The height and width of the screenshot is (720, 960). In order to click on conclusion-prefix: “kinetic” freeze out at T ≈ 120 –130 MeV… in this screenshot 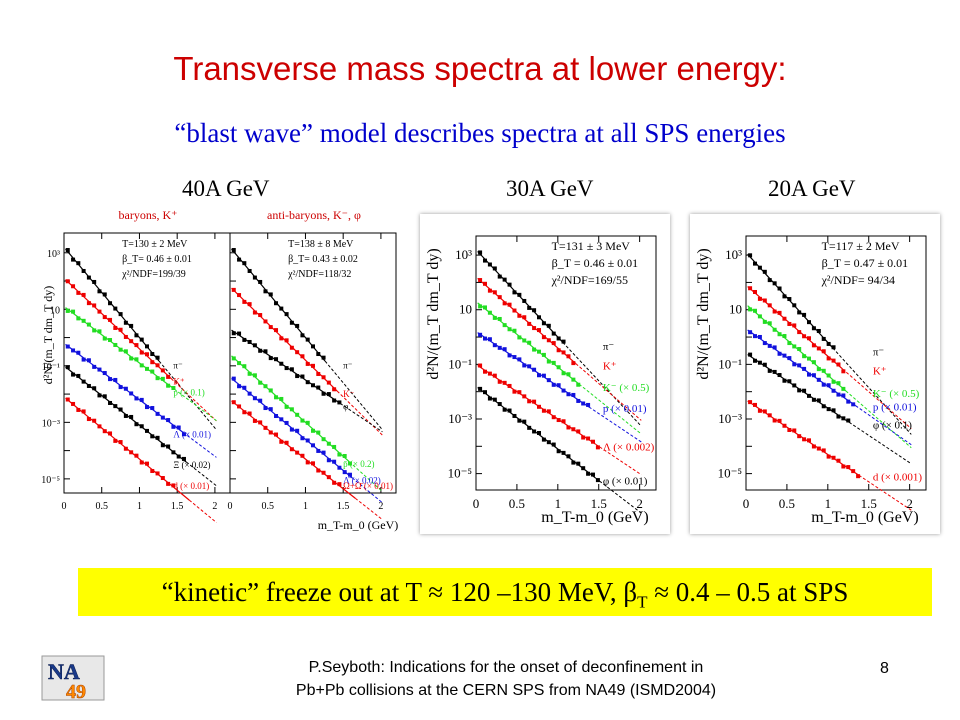, I will do `click(399, 592)`.